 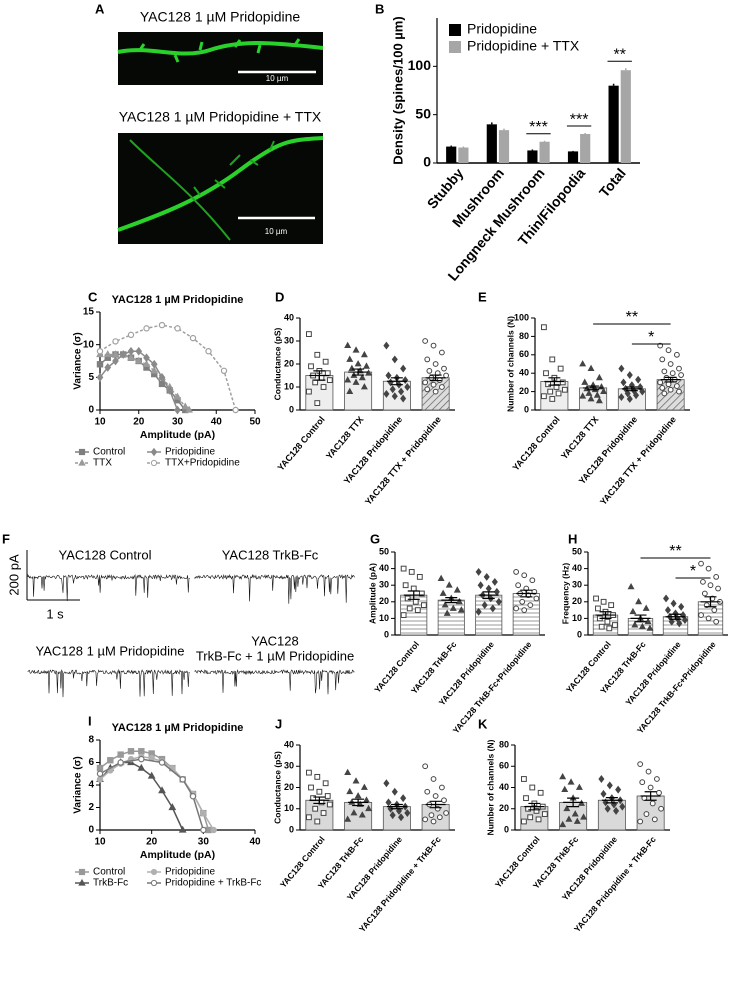 What do you see at coordinates (276, 231) in the screenshot?
I see `scale-label: 10 µm` at bounding box center [276, 231].